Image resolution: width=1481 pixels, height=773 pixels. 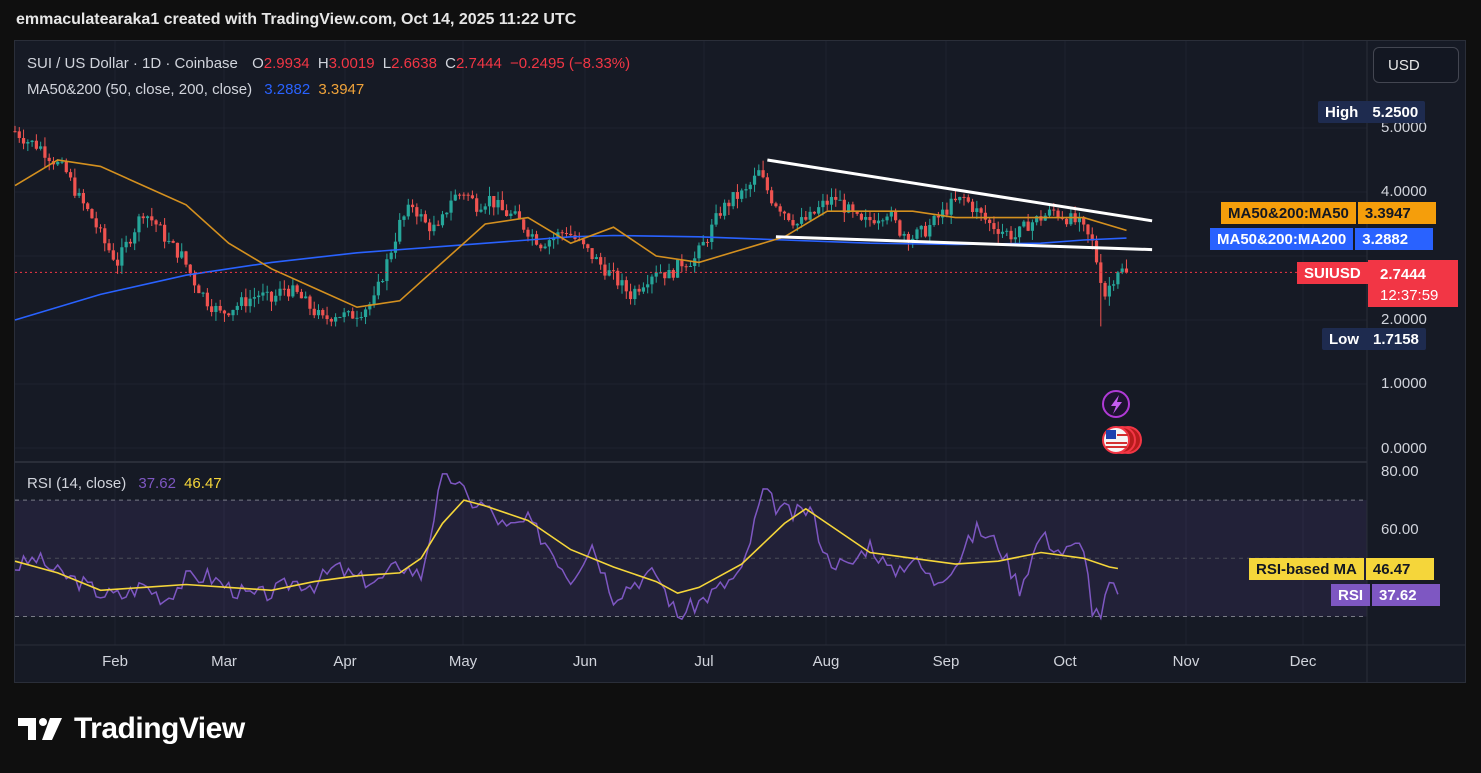 I want to click on month-label: Jun, so click(x=585, y=661).